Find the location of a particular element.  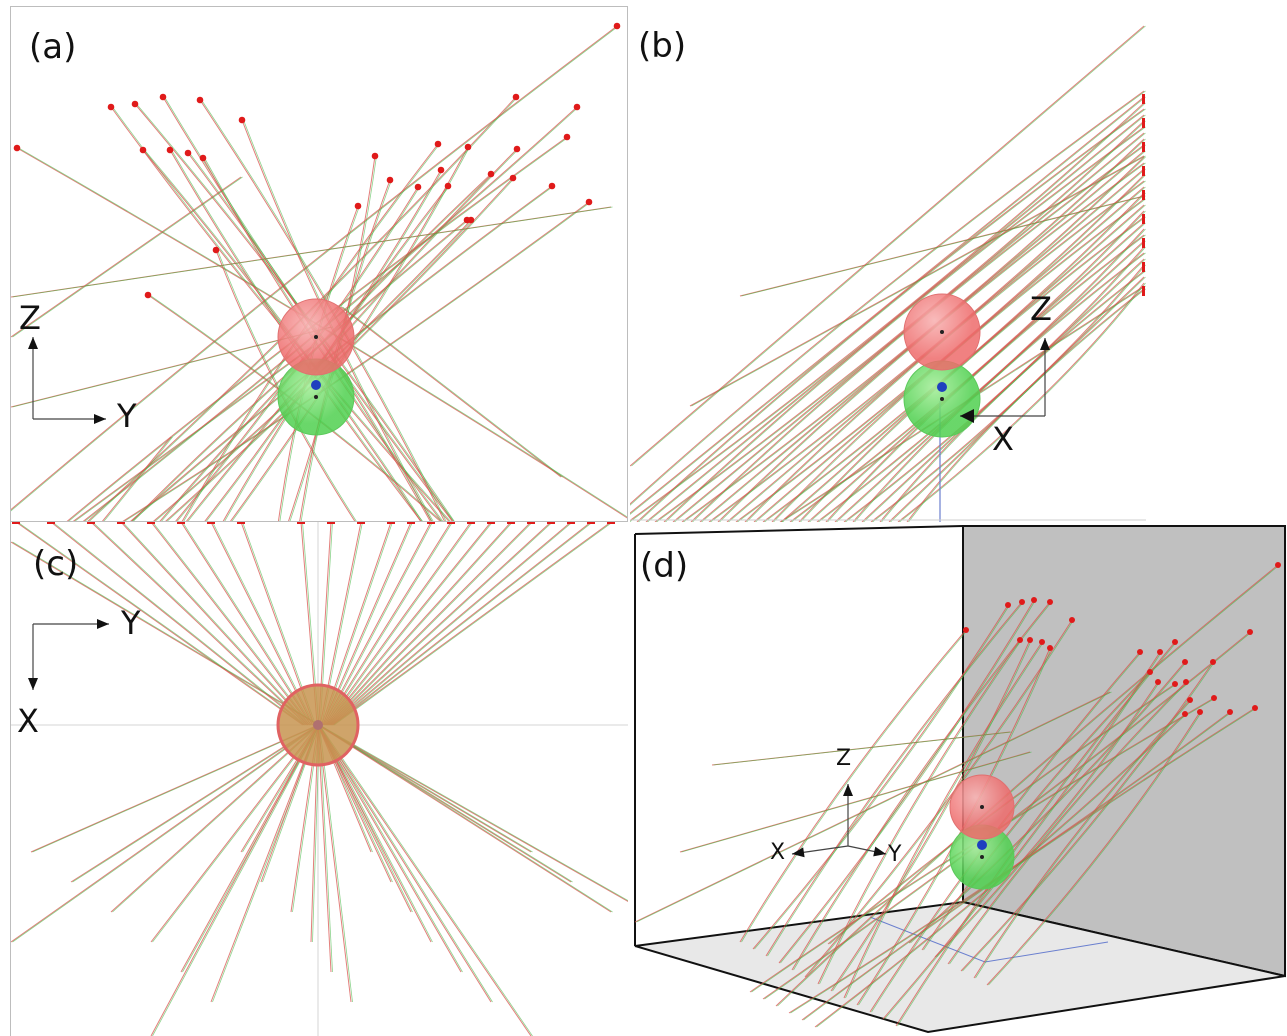

panel-b-x-axis-label: X is located at coordinates (1003, 439).